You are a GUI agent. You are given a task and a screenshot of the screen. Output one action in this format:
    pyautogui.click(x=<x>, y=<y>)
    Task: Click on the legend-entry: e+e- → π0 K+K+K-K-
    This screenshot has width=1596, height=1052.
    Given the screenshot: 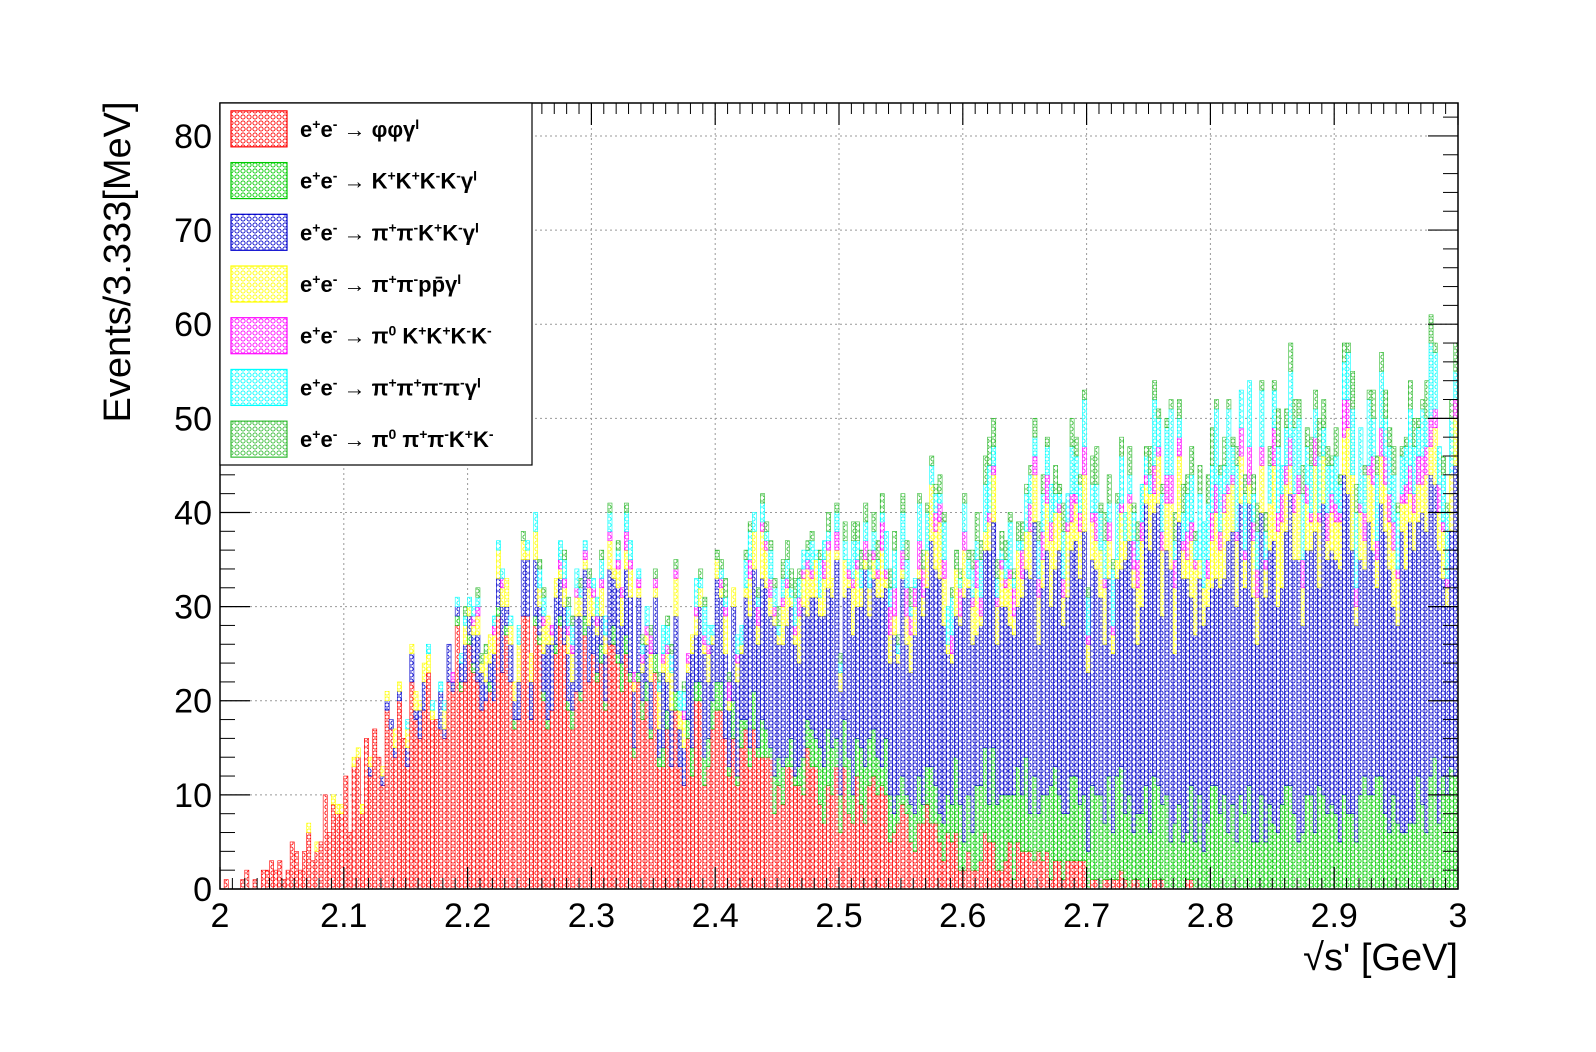 What is the action you would take?
    pyautogui.click(x=361, y=336)
    